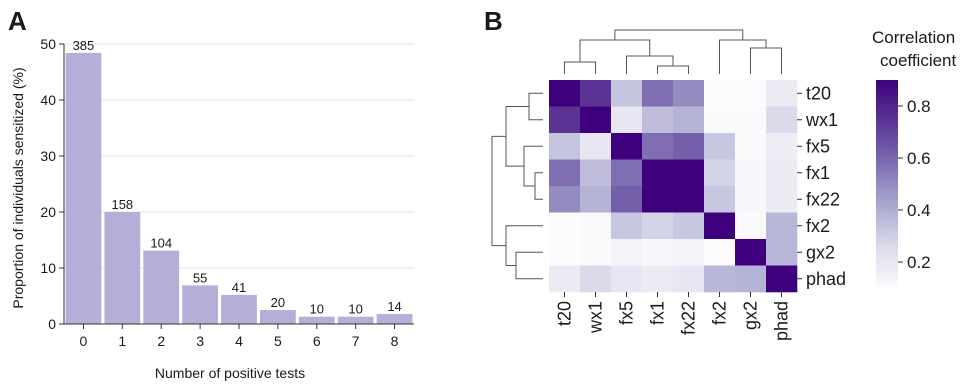  I want to click on bar-value-label: 55, so click(200, 277).